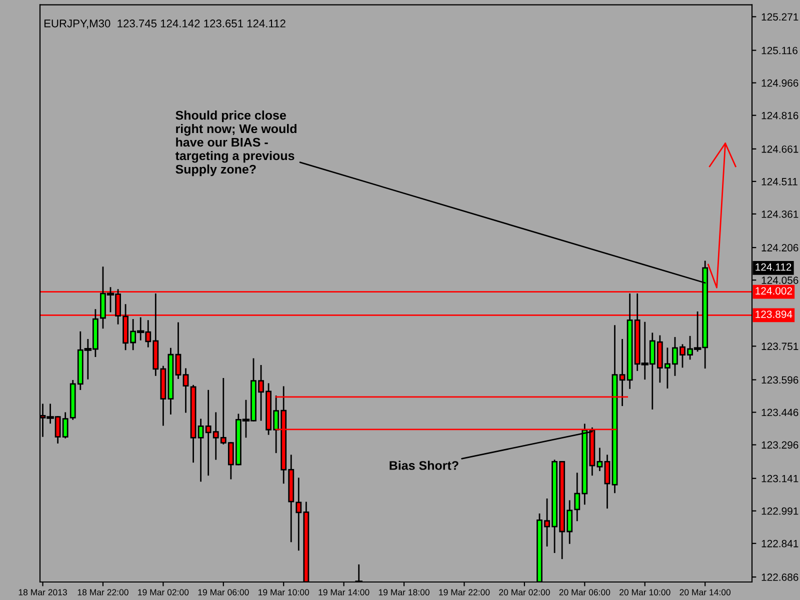 The image size is (800, 600). What do you see at coordinates (223, 592) in the screenshot?
I see `x-tick-label: 19 Mar 06:00` at bounding box center [223, 592].